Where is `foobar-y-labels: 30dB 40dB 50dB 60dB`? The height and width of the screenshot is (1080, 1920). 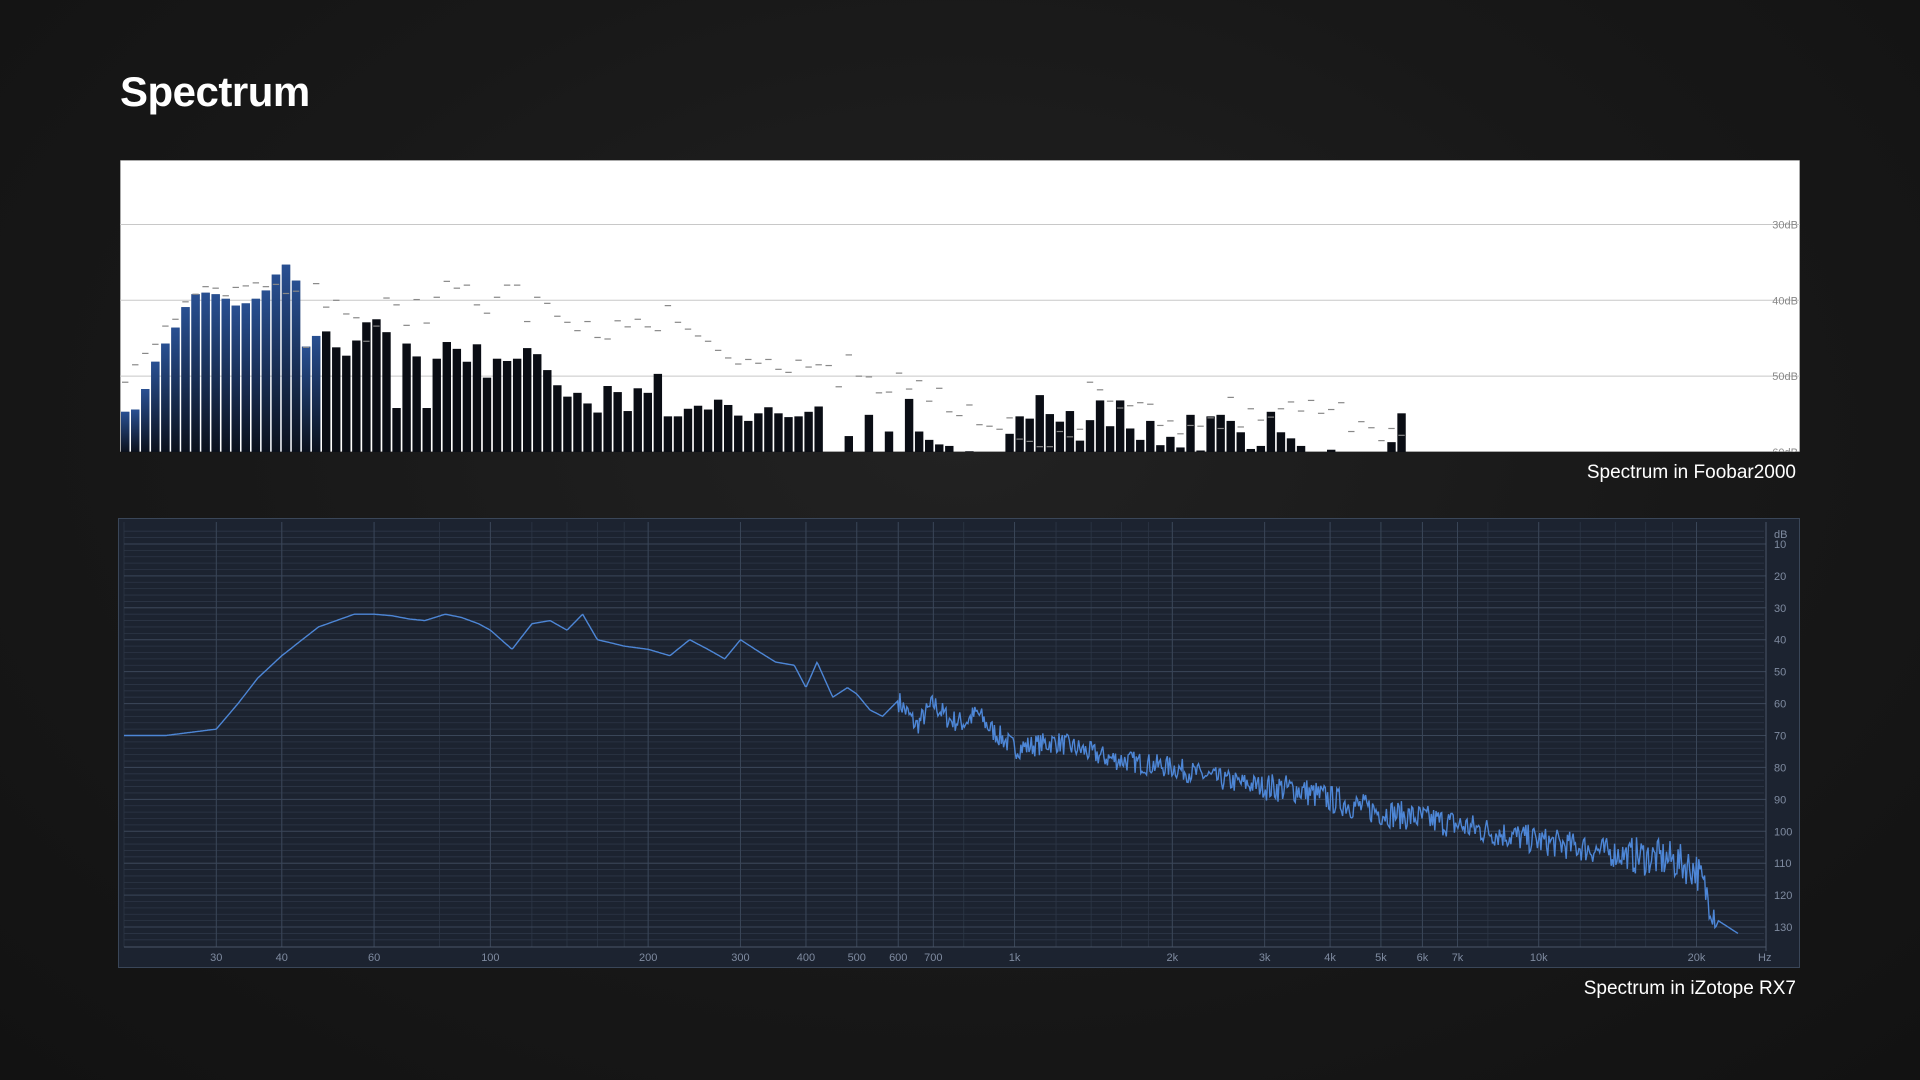
foobar-y-labels: 30dB 40dB 50dB 60dB is located at coordinates (1785, 335).